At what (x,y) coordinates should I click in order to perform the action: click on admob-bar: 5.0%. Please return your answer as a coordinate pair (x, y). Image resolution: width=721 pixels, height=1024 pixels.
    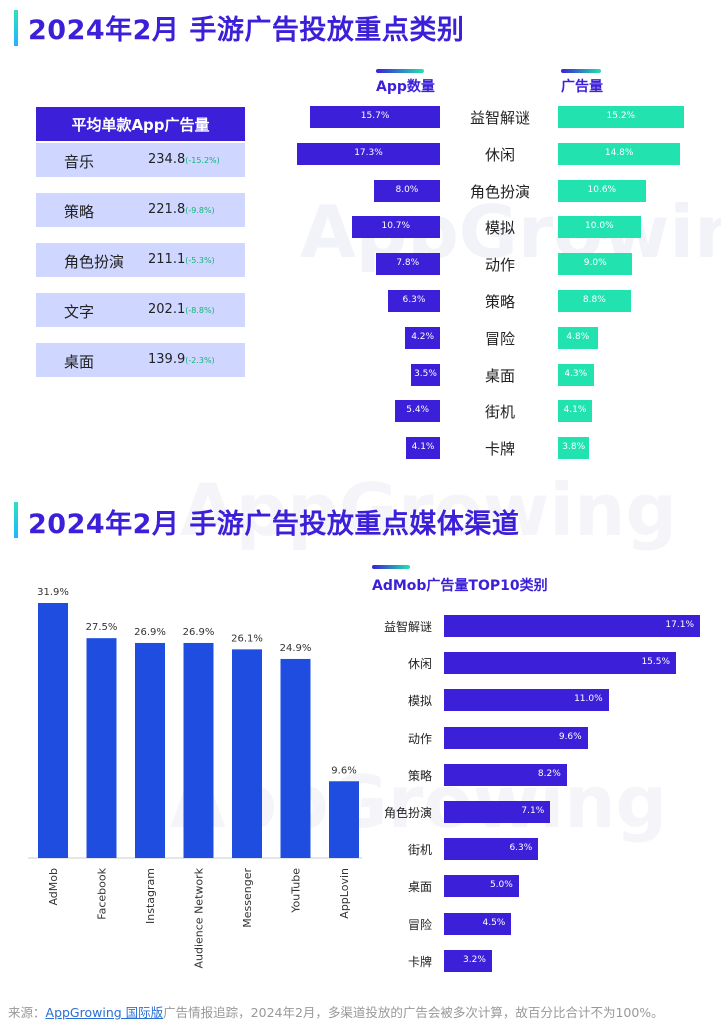
    Looking at the image, I should click on (481, 886).